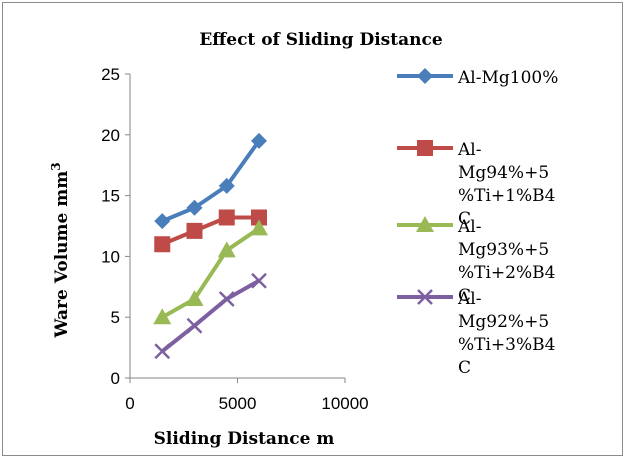 The height and width of the screenshot is (460, 627). Describe the element at coordinates (344, 403) in the screenshot. I see `x-tick-label: 10000` at that location.